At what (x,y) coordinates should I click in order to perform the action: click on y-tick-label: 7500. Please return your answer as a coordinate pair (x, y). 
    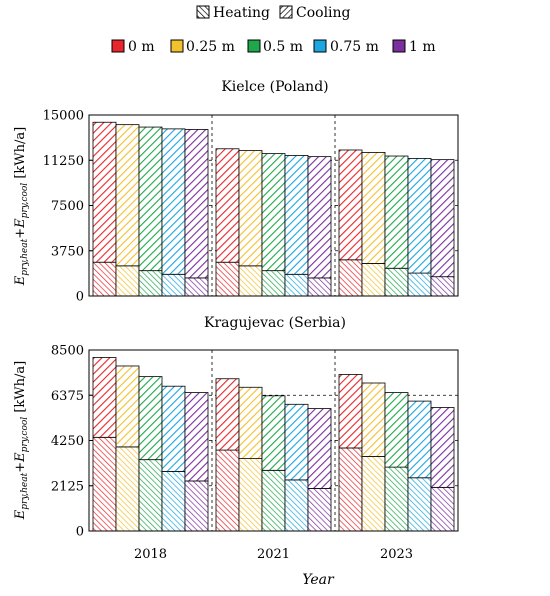
    Looking at the image, I should click on (67, 206).